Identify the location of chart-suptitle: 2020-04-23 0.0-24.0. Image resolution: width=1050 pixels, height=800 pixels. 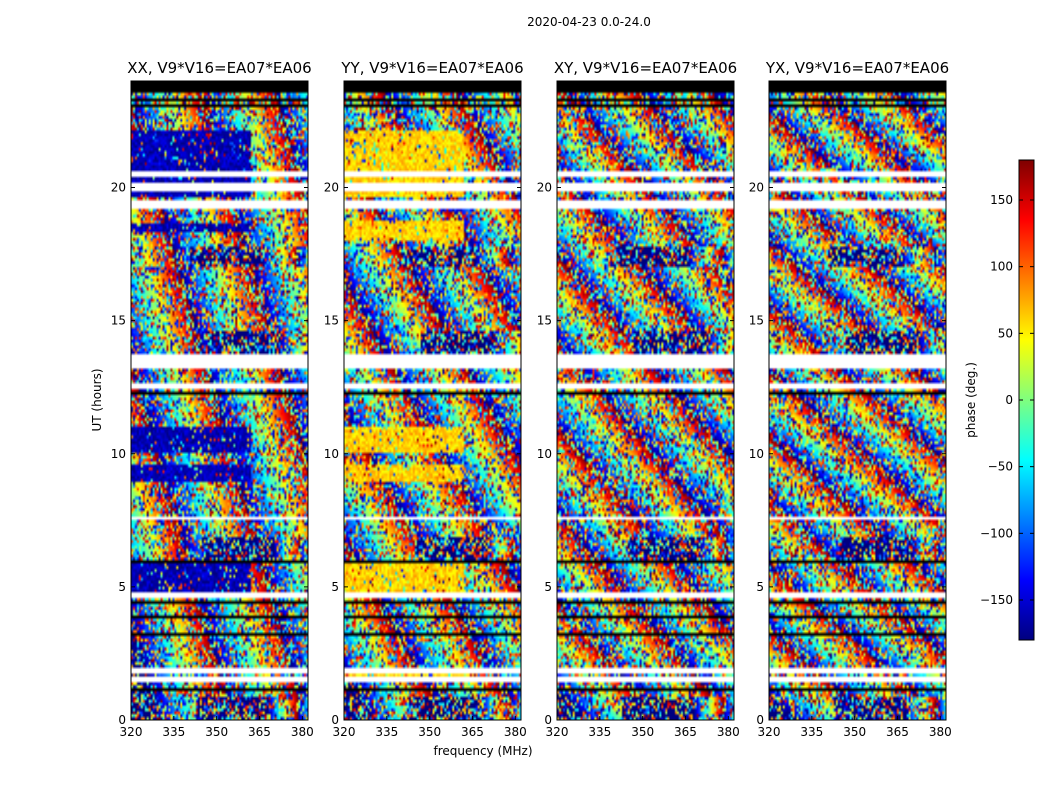
(589, 22).